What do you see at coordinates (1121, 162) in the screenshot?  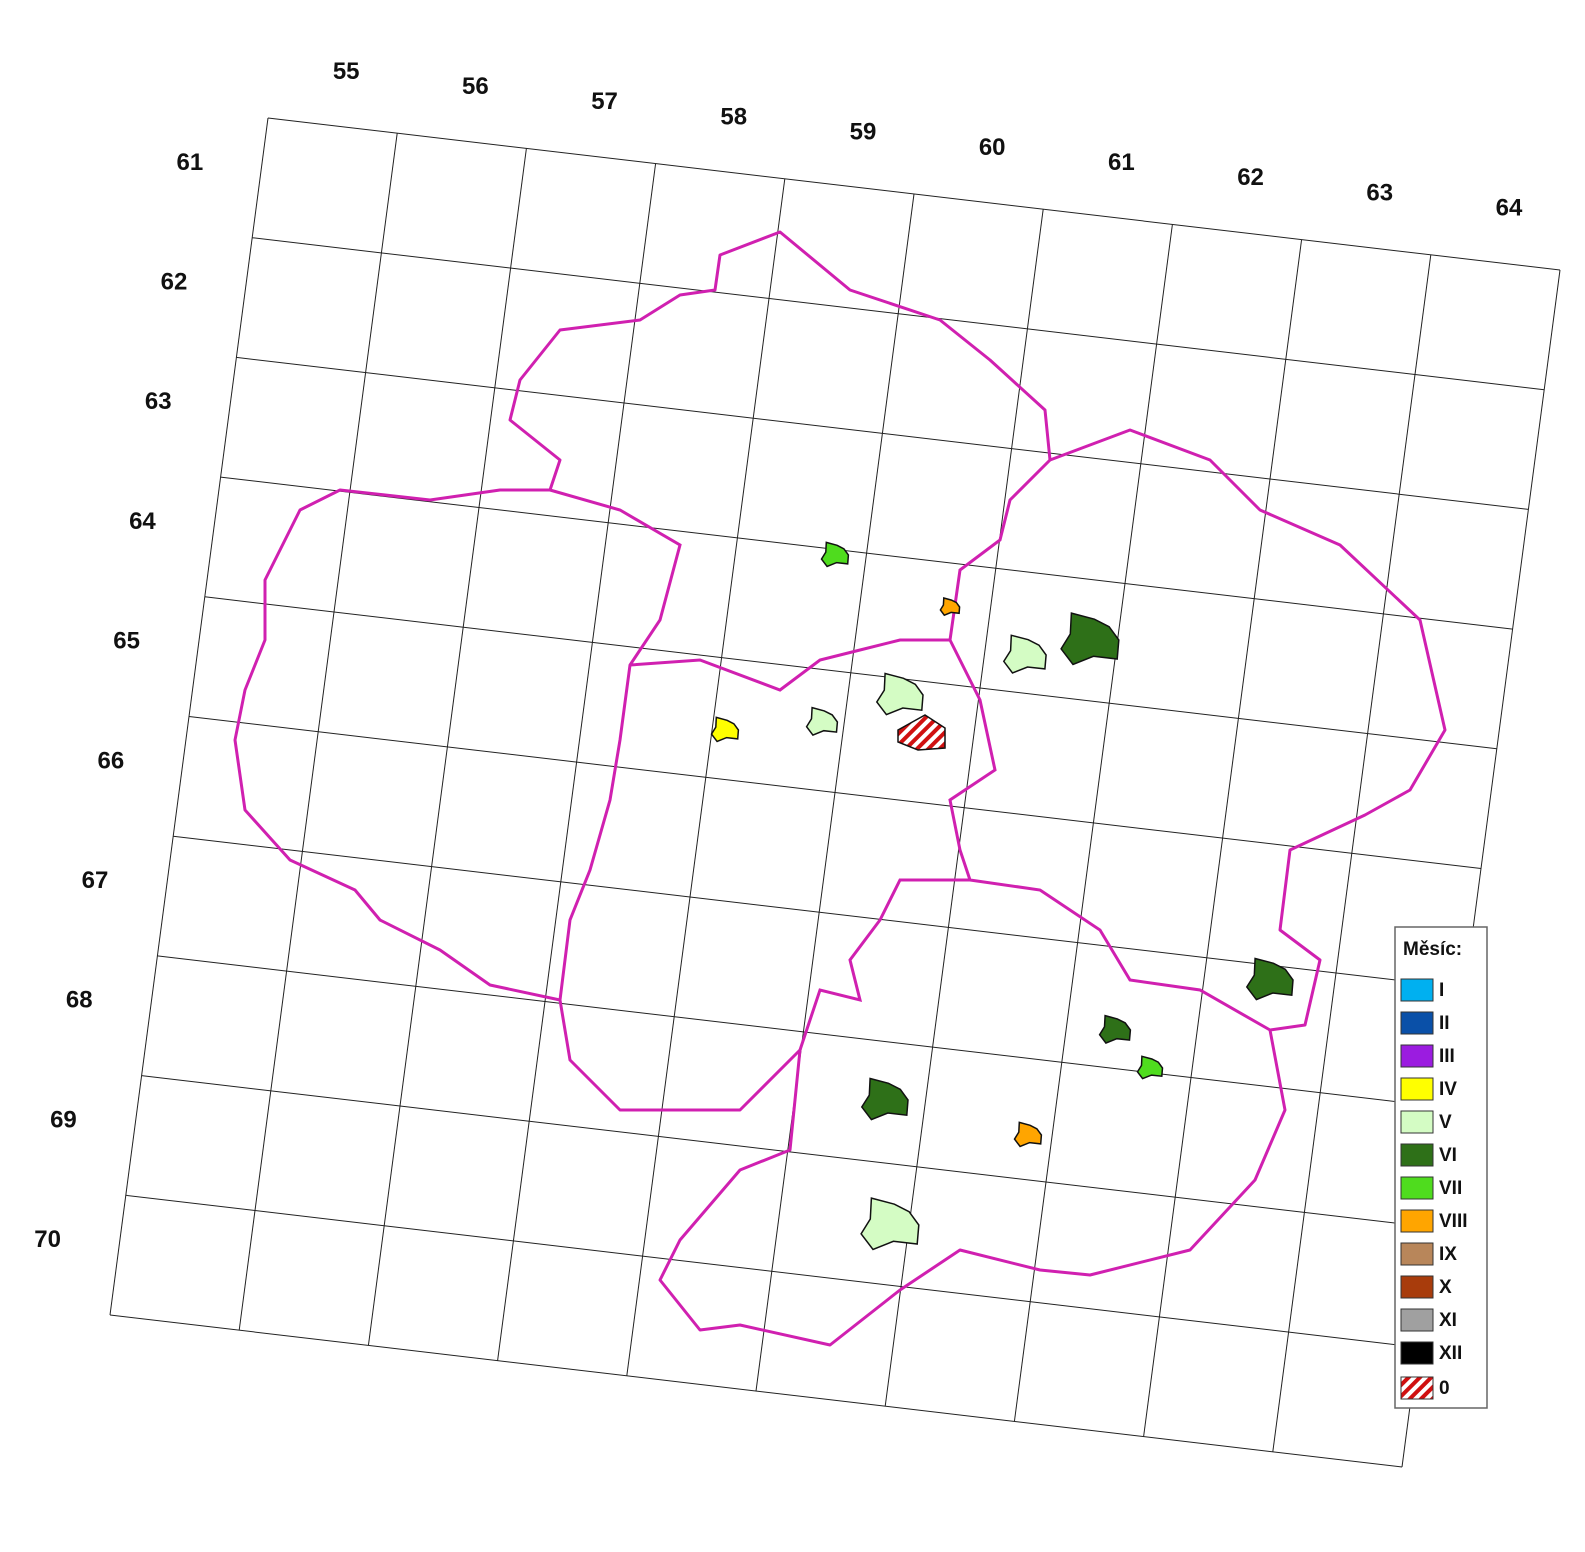 I see `column-label: 61` at bounding box center [1121, 162].